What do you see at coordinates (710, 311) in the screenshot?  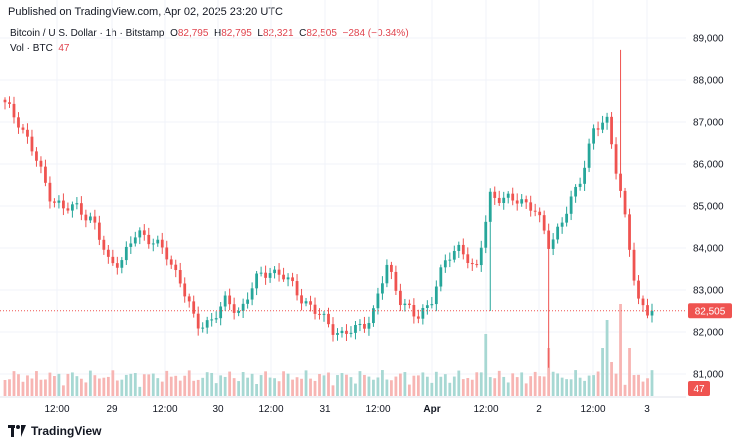 I see `last-price-badge-bg` at bounding box center [710, 311].